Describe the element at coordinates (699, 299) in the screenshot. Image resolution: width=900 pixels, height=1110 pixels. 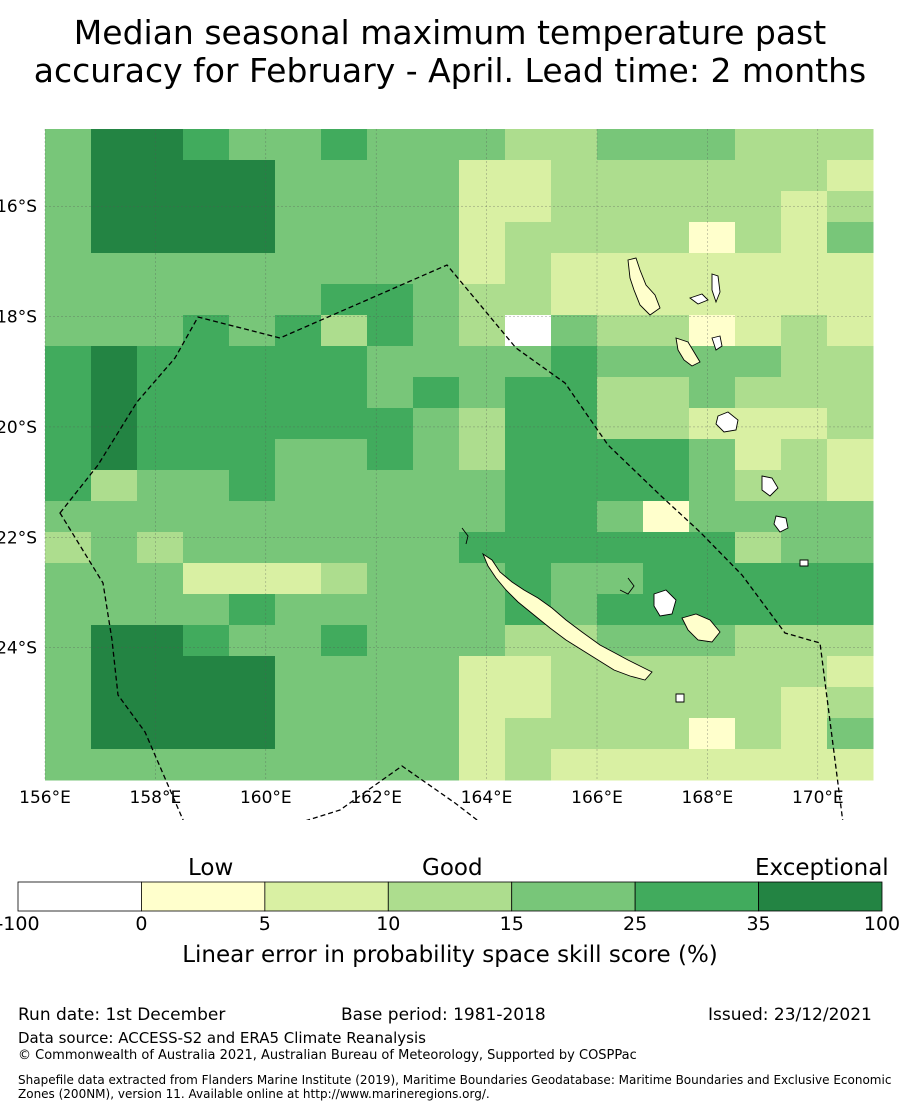
I see `ambae-coastline` at that location.